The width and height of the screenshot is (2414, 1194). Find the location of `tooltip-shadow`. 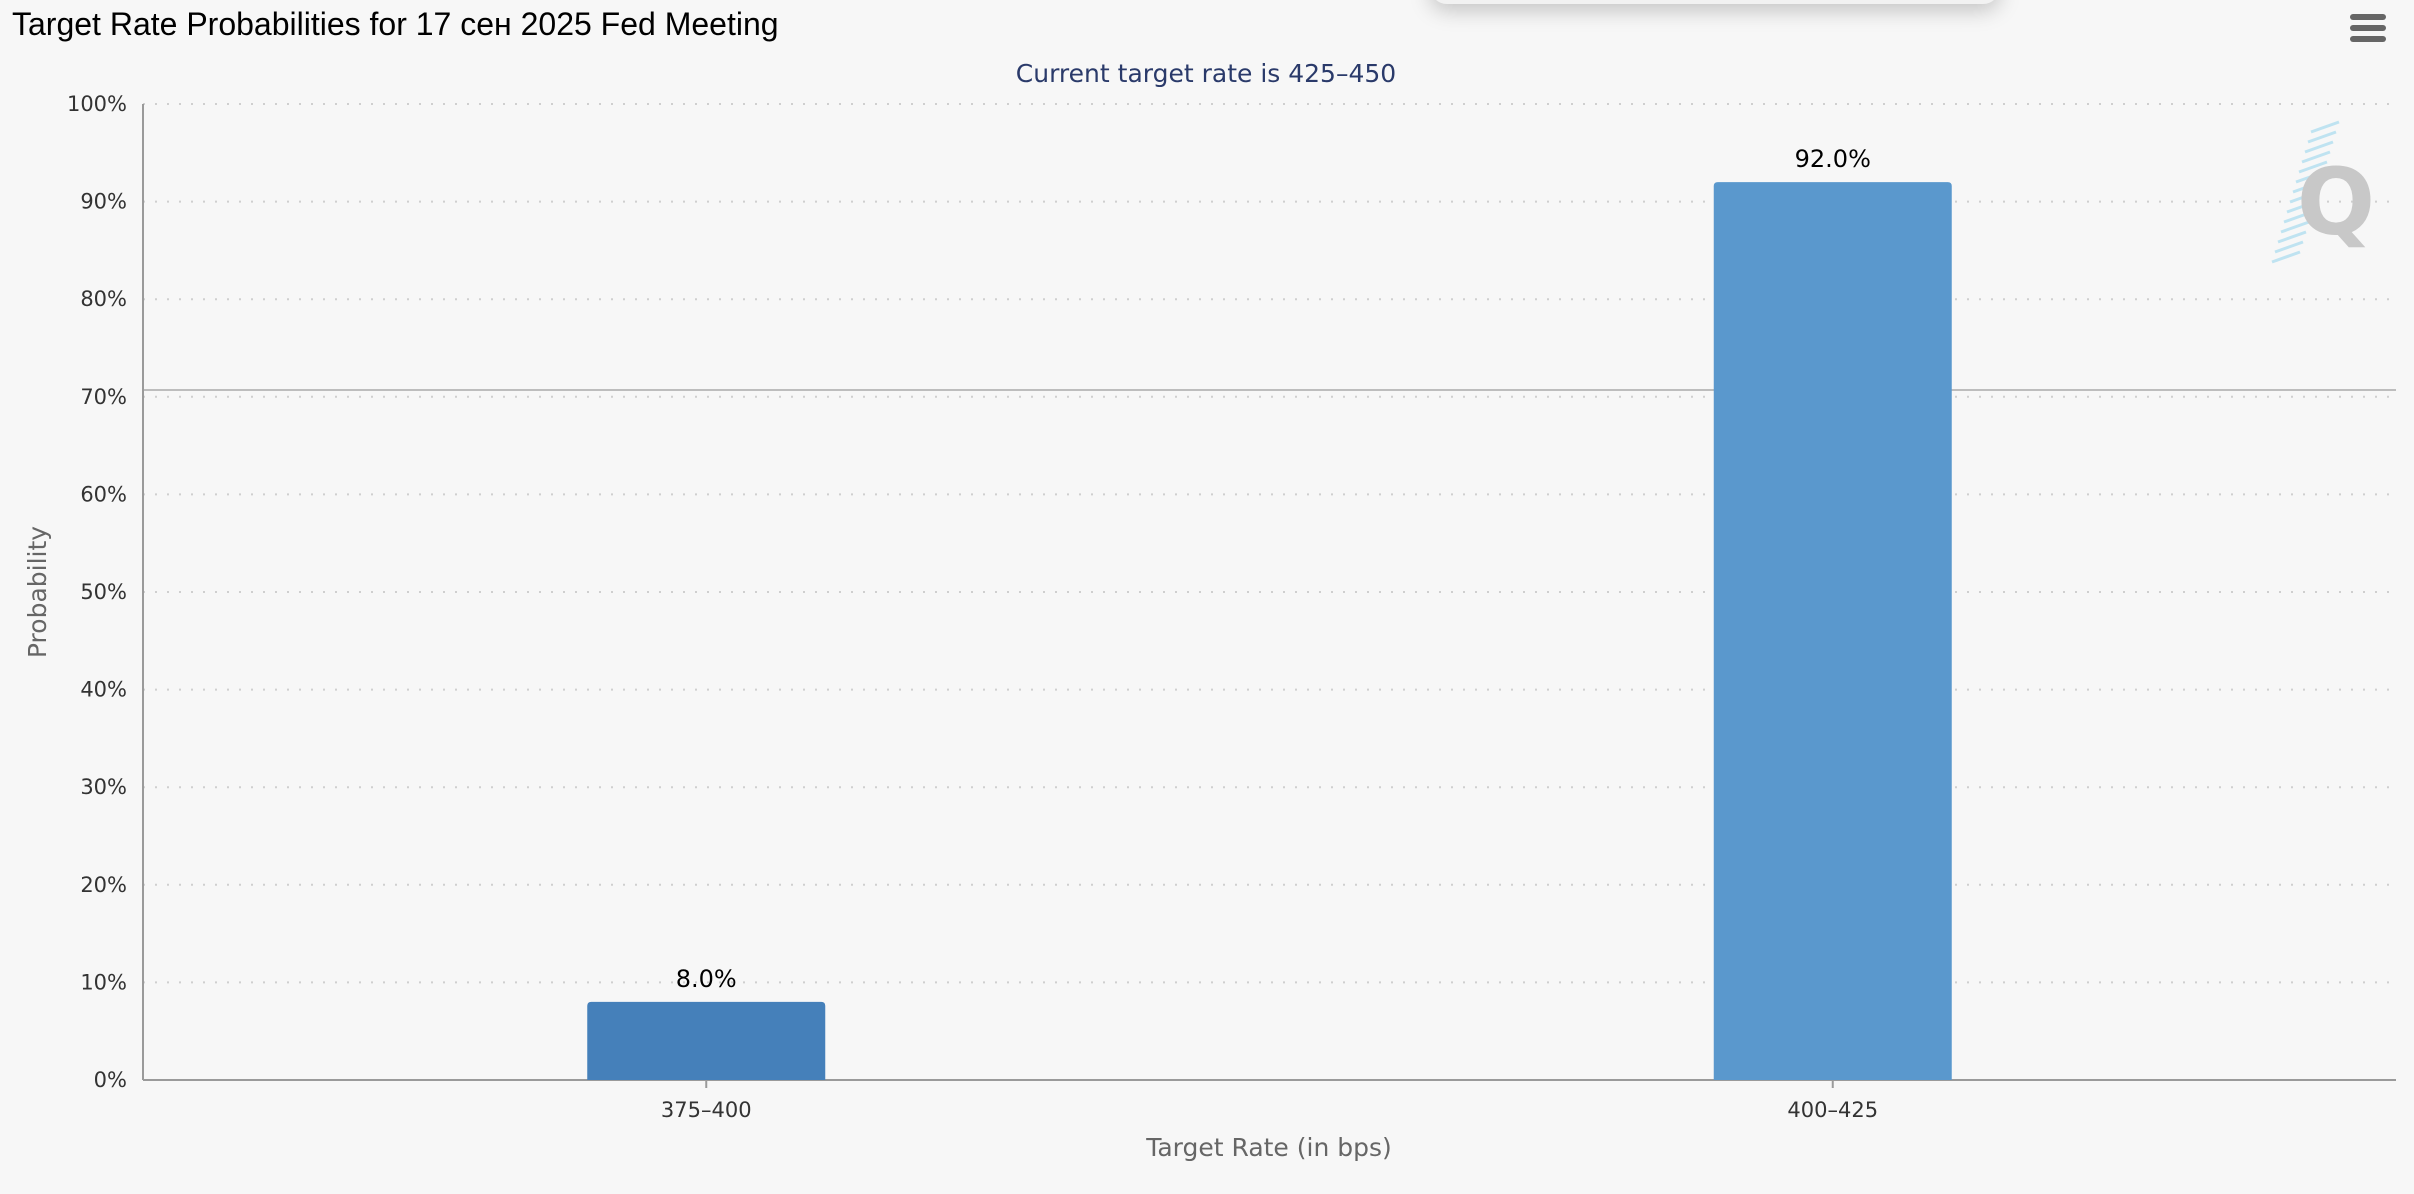

tooltip-shadow is located at coordinates (1715, 2).